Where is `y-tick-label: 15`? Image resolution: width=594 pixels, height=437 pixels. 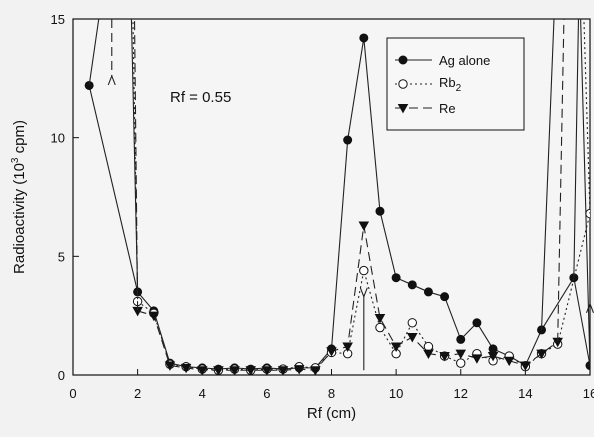 y-tick-label: 15 is located at coordinates (58, 19).